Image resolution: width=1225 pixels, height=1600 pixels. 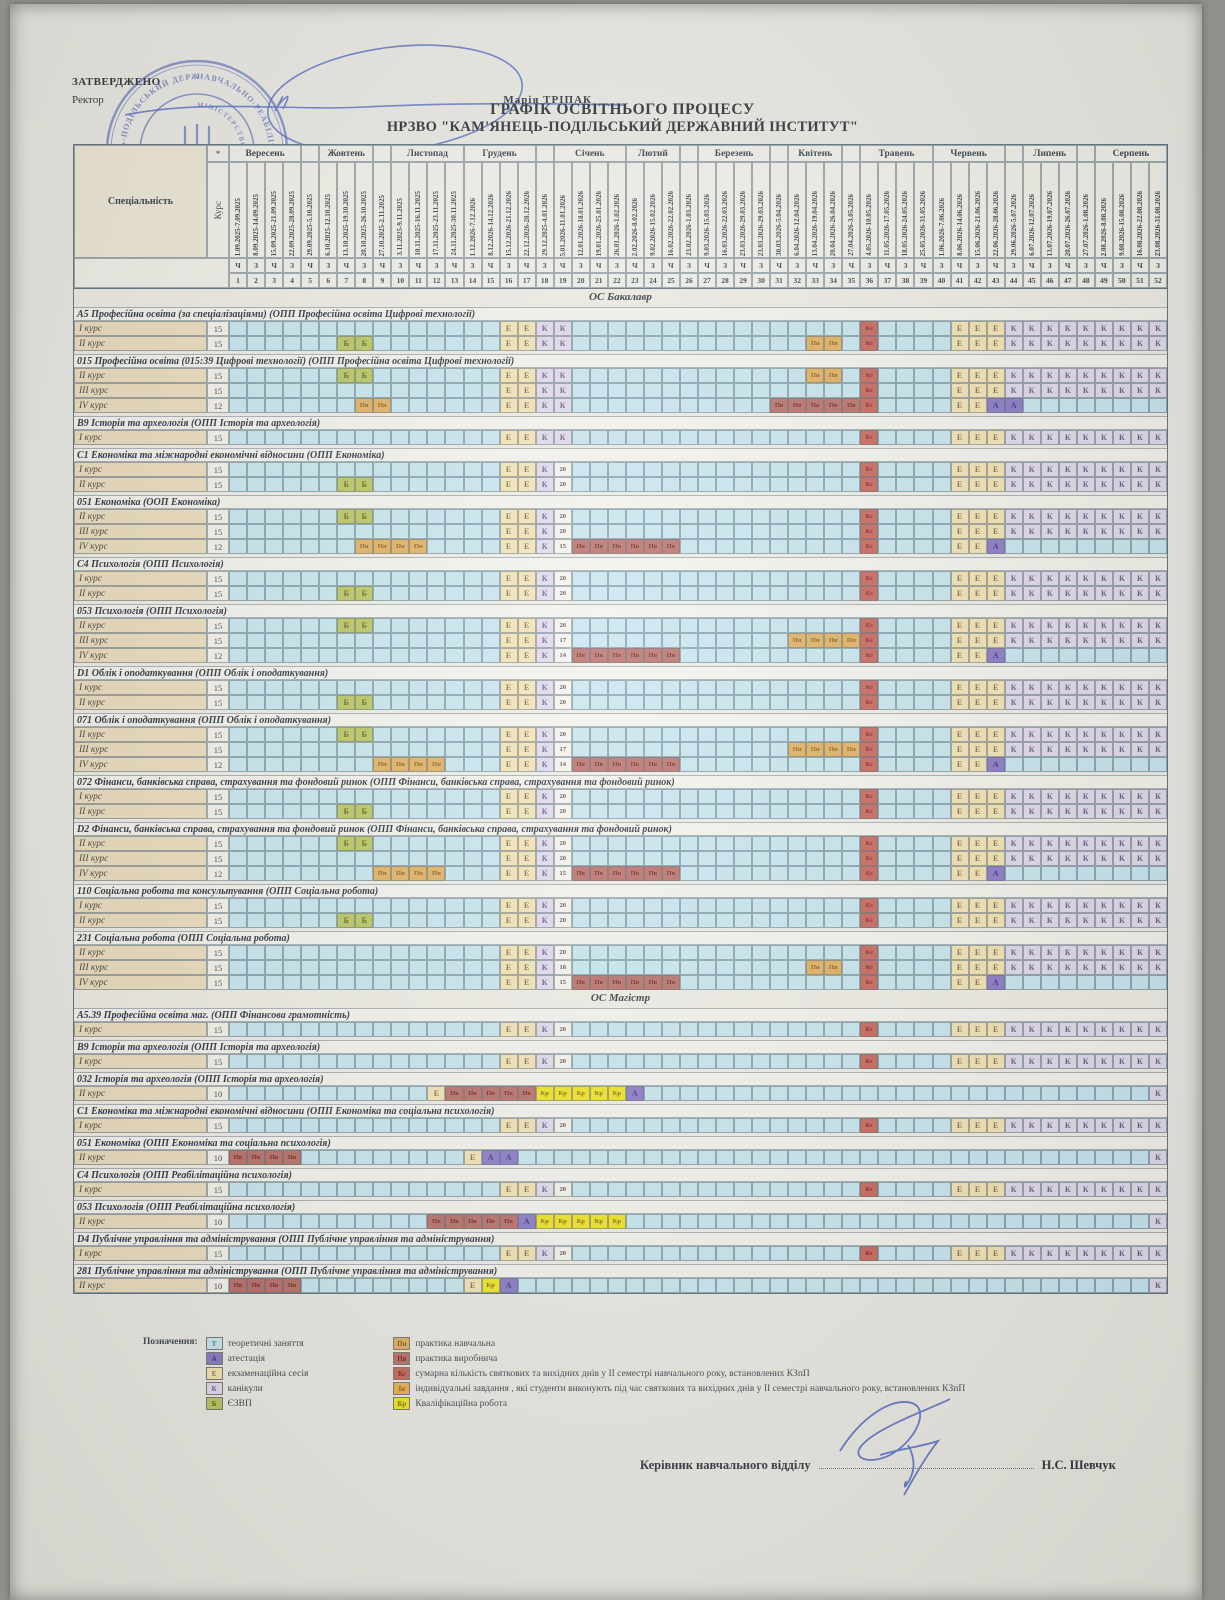 I want to click on month-header: Квітень, so click(x=815, y=153).